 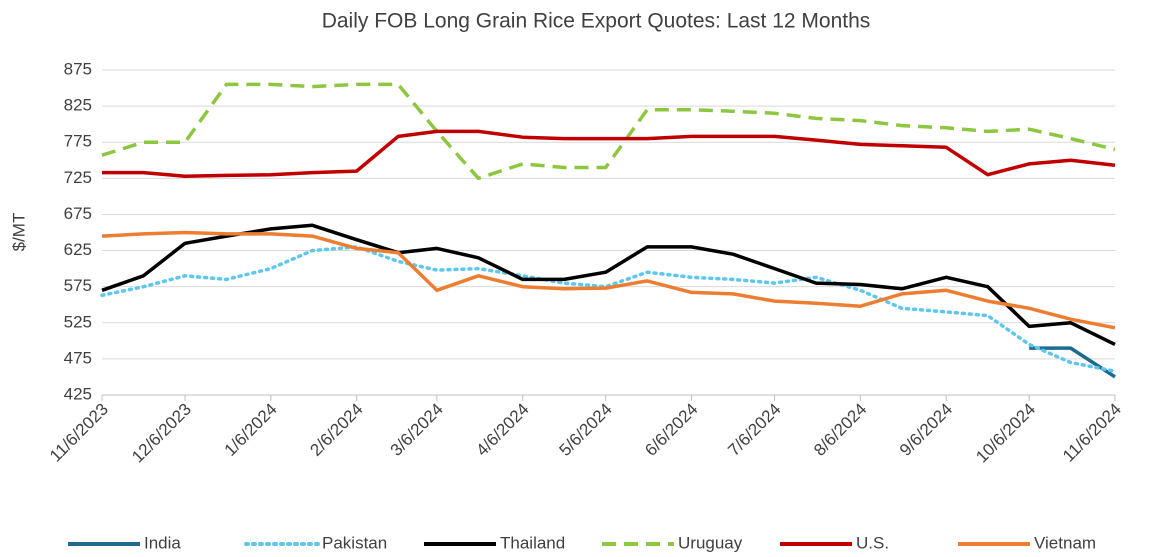 I want to click on y-tick-label: 825, so click(x=78, y=105).